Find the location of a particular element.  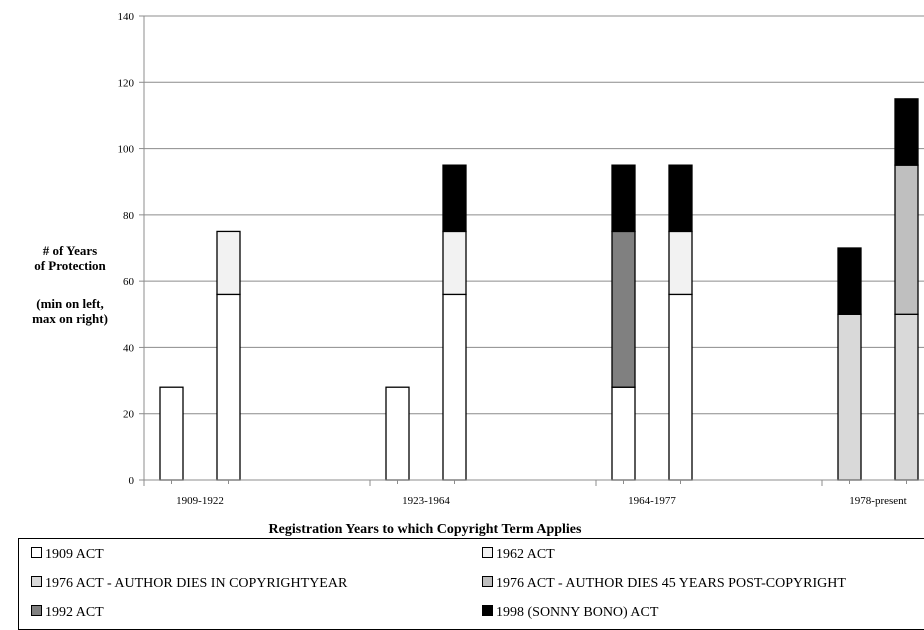

legend-item: 1909 ACT is located at coordinates (67, 555).